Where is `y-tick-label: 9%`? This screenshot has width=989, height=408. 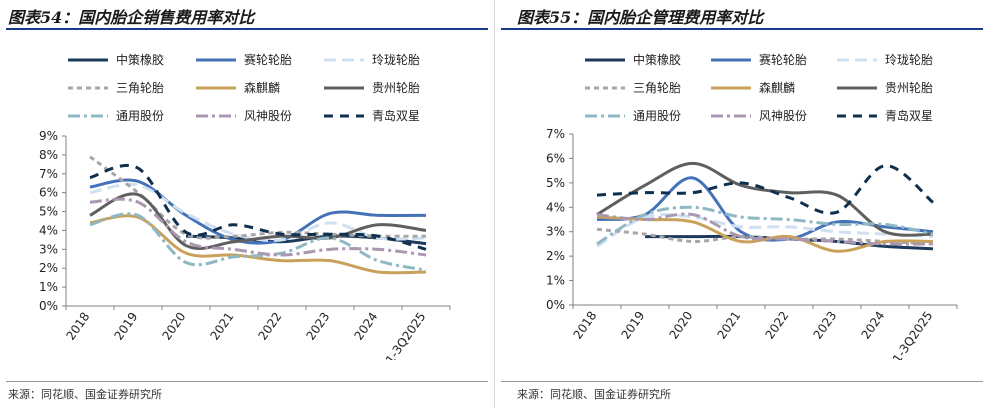 y-tick-label: 9% is located at coordinates (48, 136).